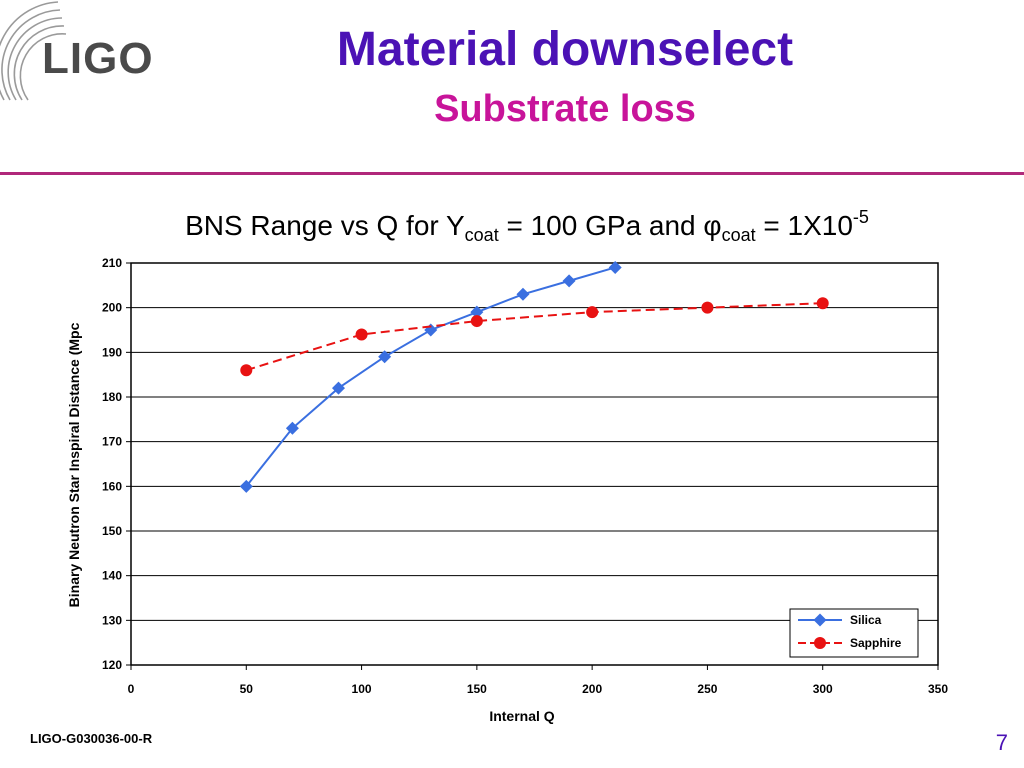 This screenshot has width=1024, height=768. I want to click on chart-title-part1: BNS Range vs Q for Y, so click(325, 225).